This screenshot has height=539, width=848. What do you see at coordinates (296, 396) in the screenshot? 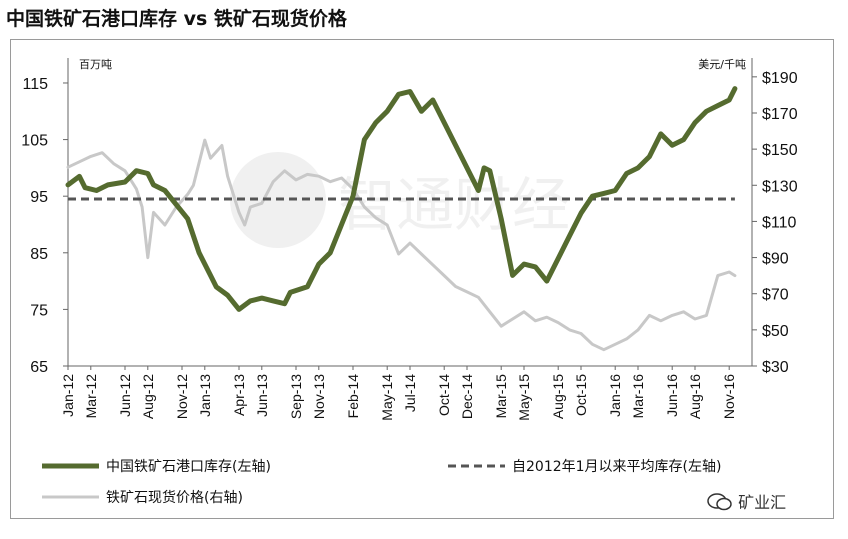
I see `x-tick-label: Sep-13` at bounding box center [296, 396].